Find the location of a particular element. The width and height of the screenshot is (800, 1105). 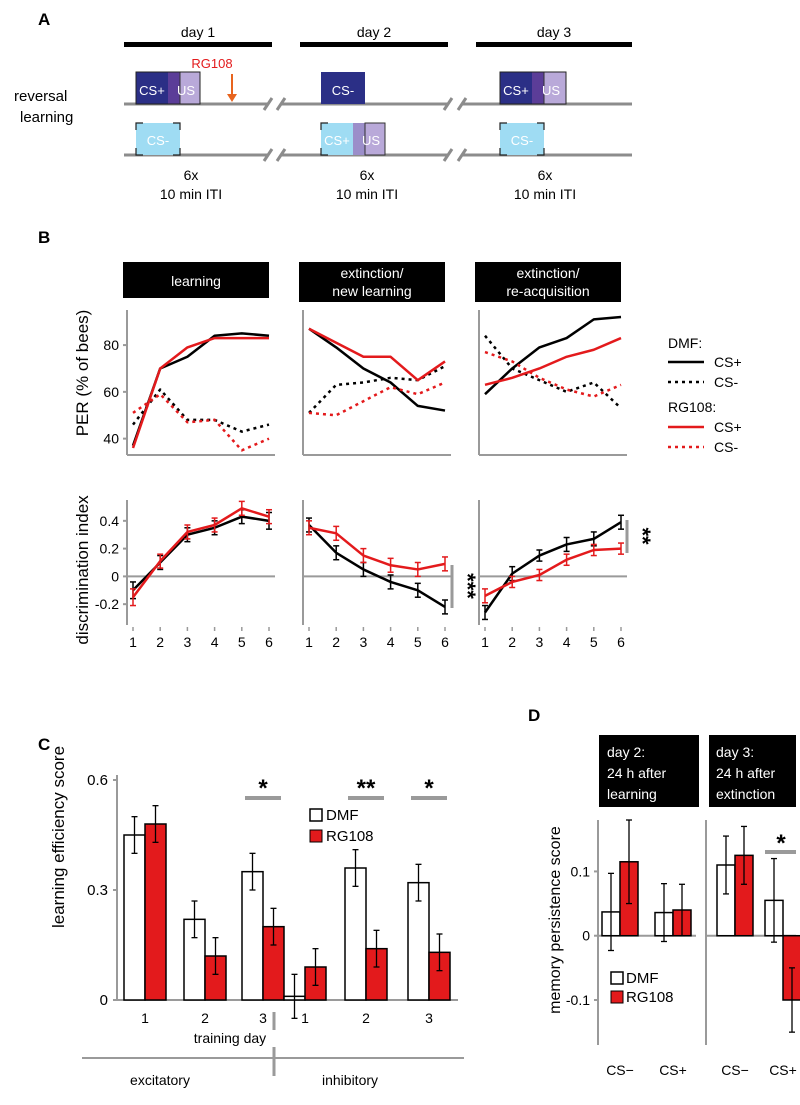

day1-trials: 6x is located at coordinates (191, 175).